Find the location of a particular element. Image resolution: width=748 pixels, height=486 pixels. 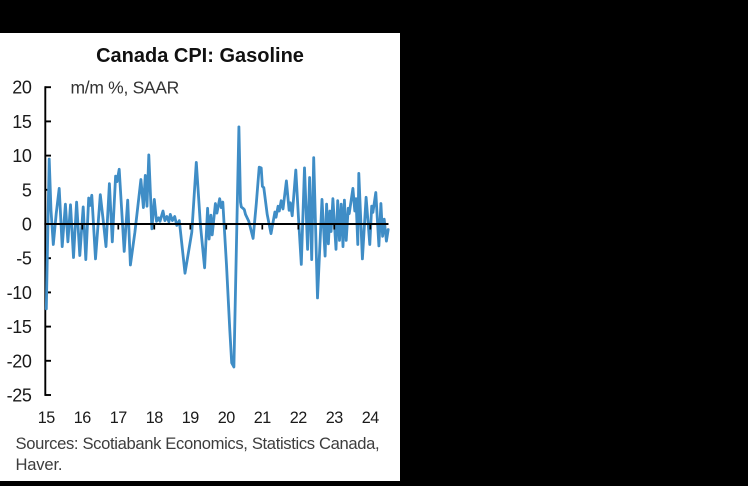

svg-text: -25 is located at coordinates (19, 396).